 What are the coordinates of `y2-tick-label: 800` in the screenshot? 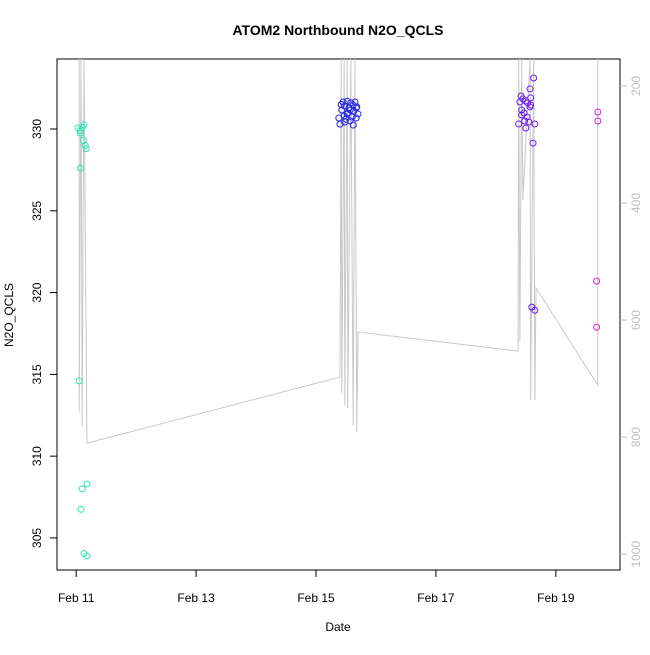 It's located at (636, 437).